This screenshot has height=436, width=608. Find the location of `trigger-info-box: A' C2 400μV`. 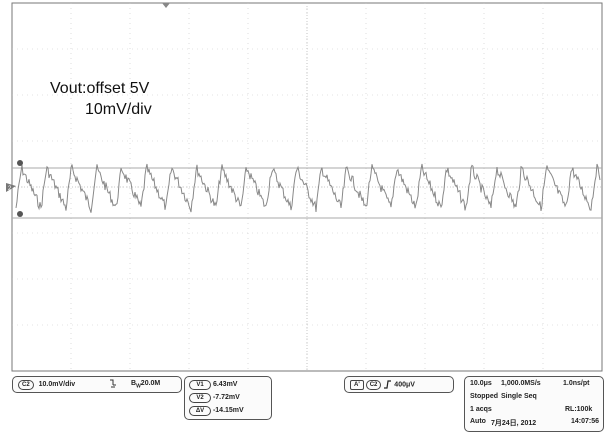

trigger-info-box: A' C2 400μV is located at coordinates (399, 384).